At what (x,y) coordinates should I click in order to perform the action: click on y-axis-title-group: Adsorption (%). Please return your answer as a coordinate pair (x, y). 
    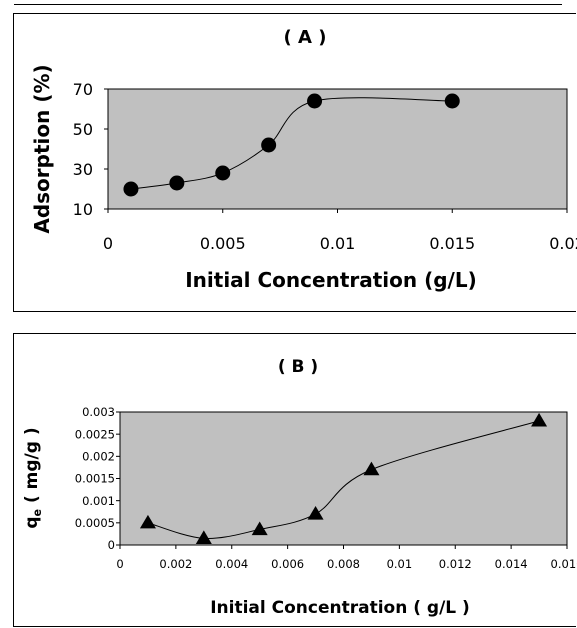
    Looking at the image, I should click on (42, 148).